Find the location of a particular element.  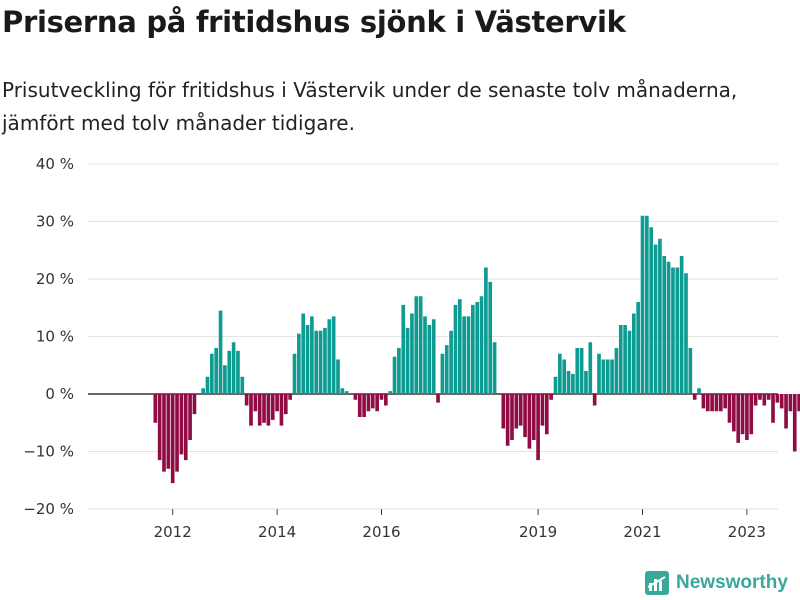

x-tick-label: 2019 is located at coordinates (538, 532).